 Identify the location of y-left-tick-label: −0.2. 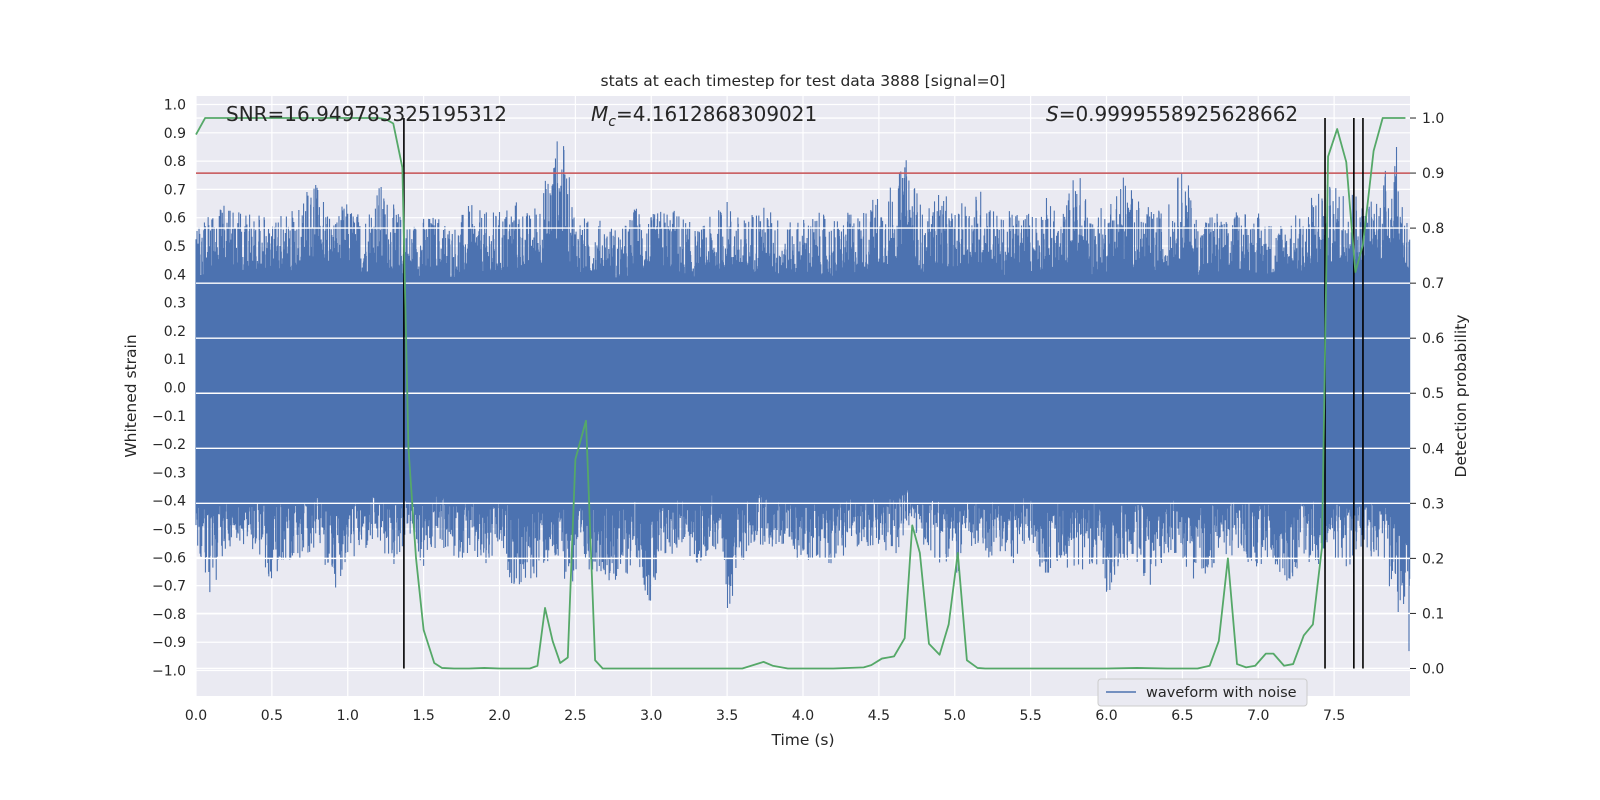
(169, 445).